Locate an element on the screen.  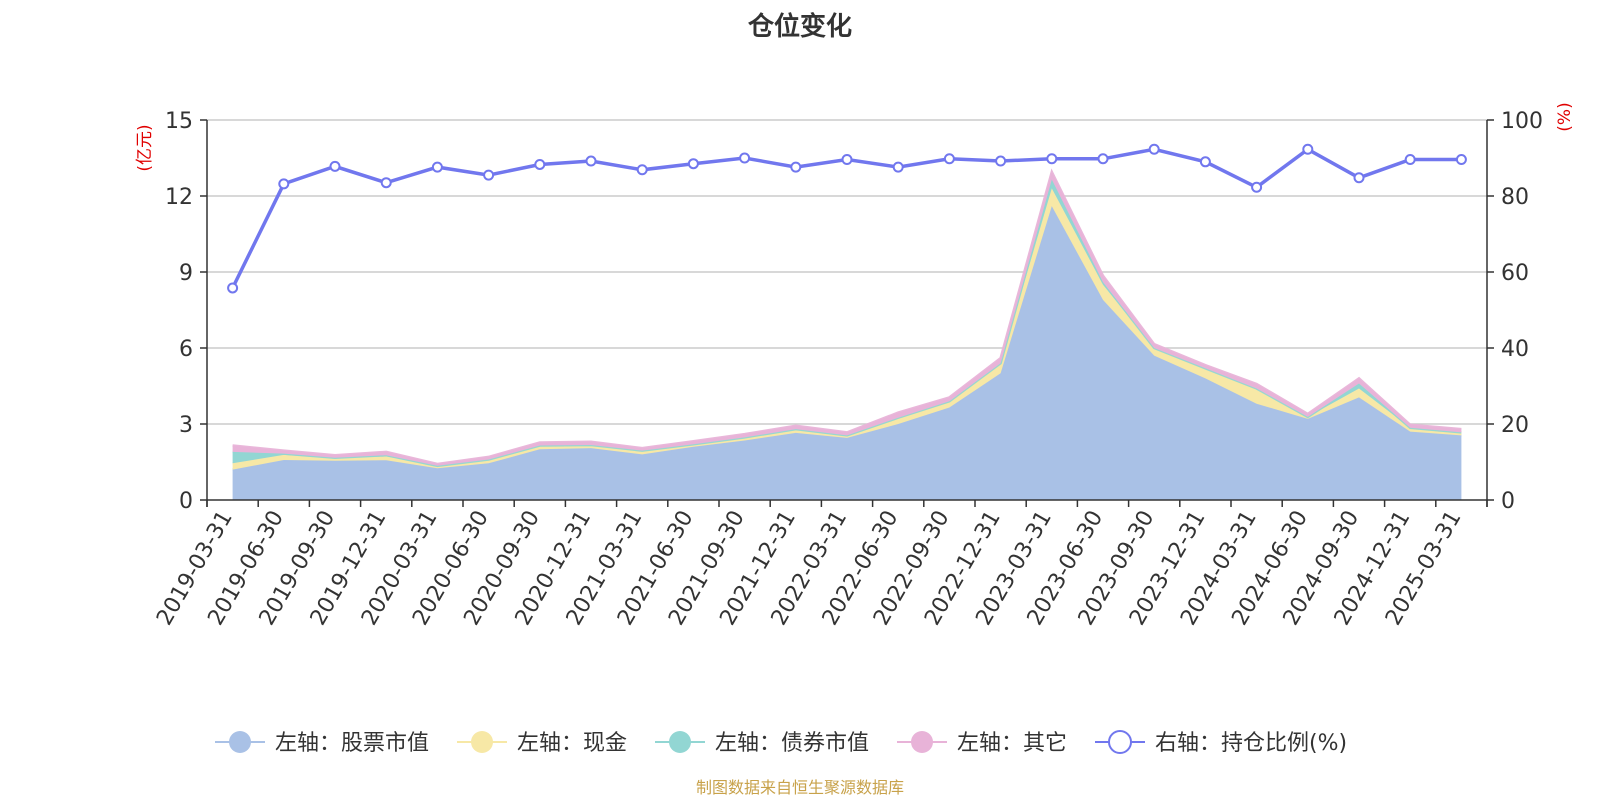
data-source-note: 制图数据来自恒生聚源数据库 is located at coordinates (799, 787).